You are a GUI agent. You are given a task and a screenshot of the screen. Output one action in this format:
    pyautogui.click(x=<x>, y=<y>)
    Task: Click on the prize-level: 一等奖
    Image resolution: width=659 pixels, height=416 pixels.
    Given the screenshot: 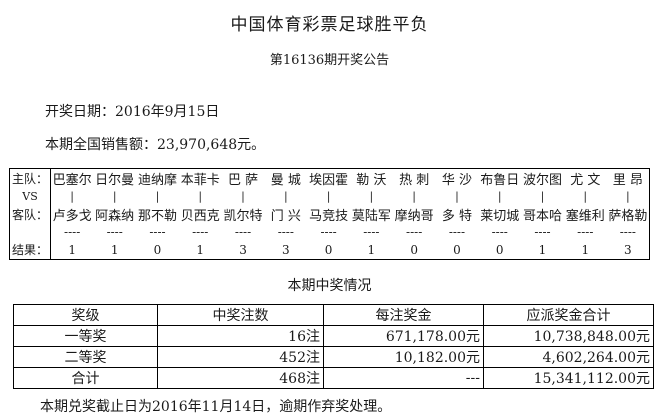 What is the action you would take?
    pyautogui.click(x=85, y=336)
    